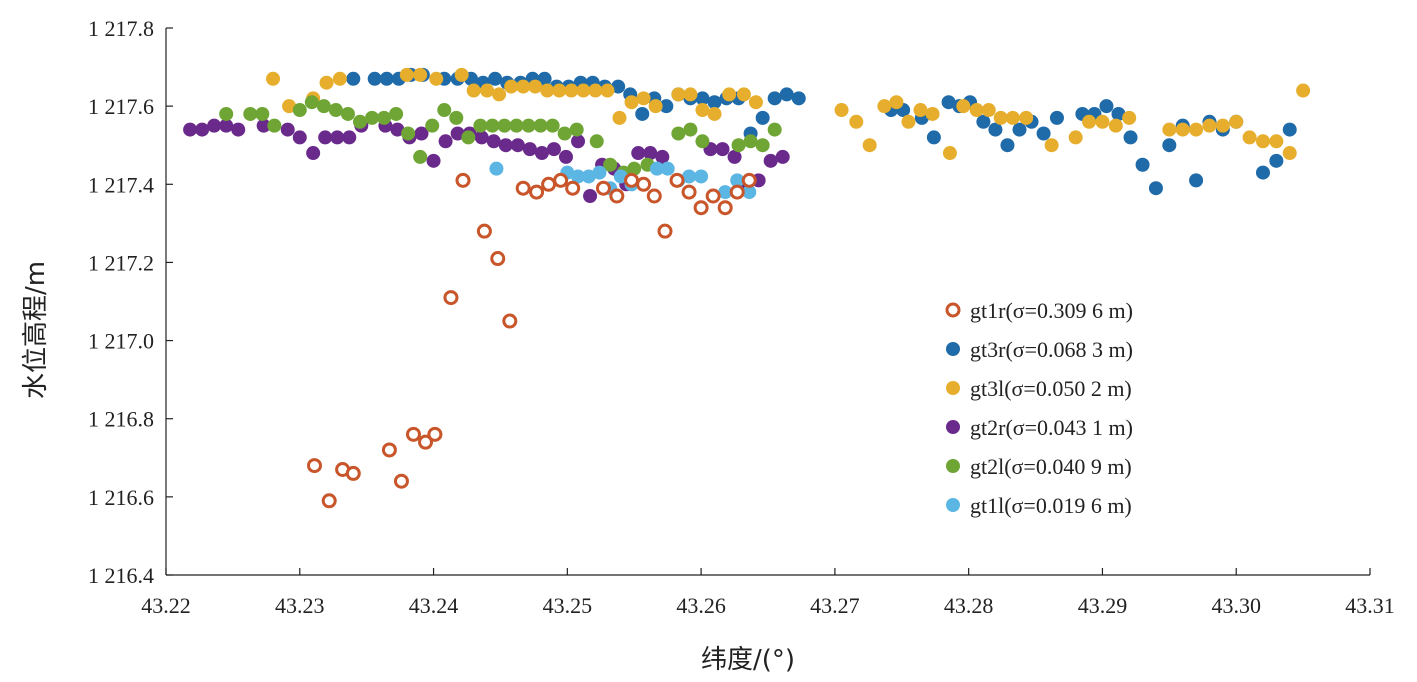 The width and height of the screenshot is (1417, 682). I want to click on y-tick-label: 1 216.4, so click(121, 575).